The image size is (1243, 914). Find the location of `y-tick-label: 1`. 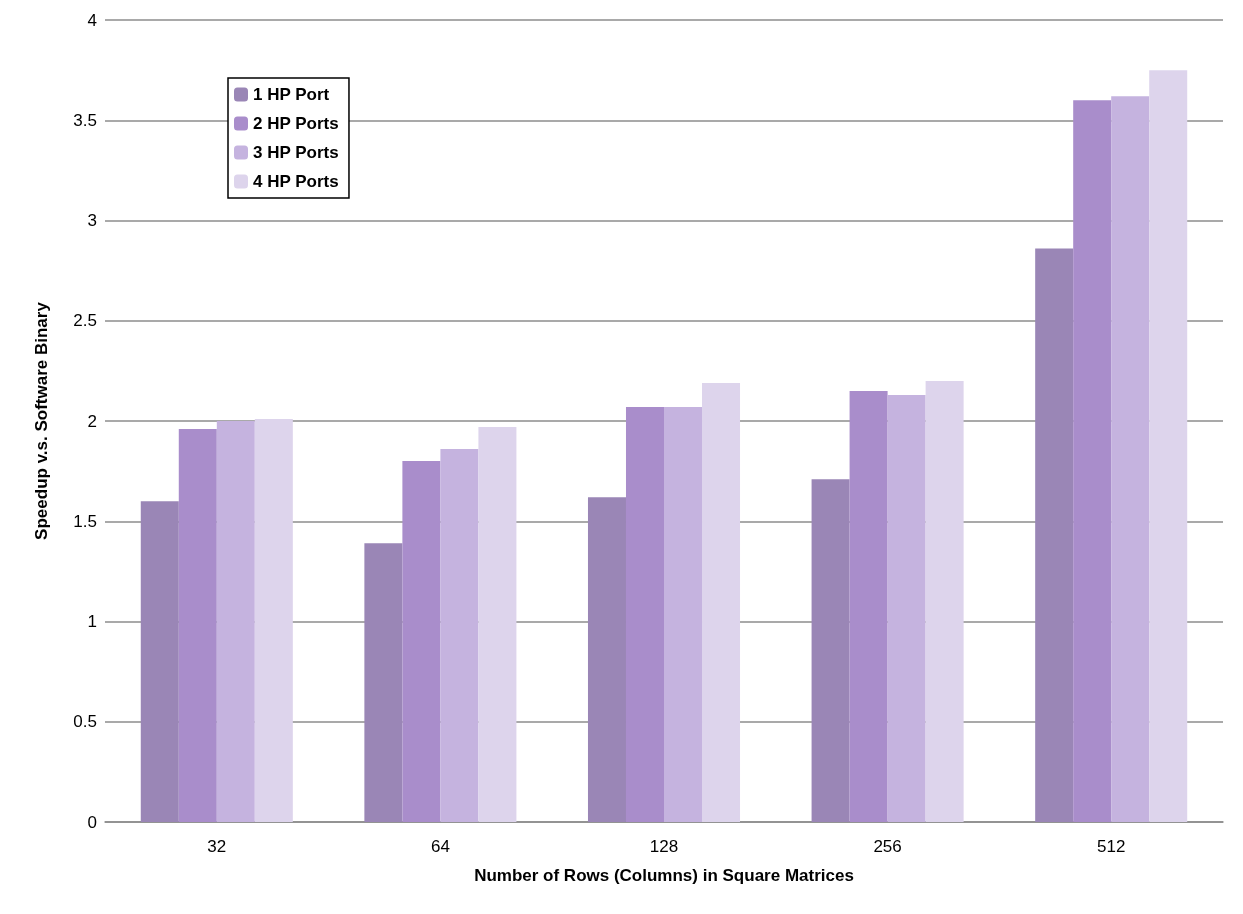

y-tick-label: 1 is located at coordinates (92, 621).